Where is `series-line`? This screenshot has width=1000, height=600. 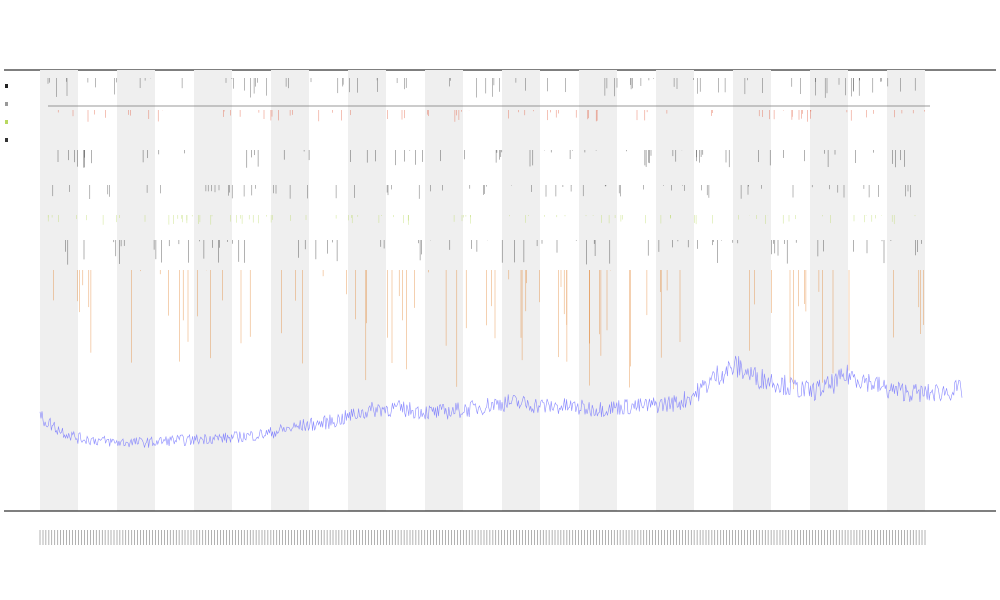 series-line is located at coordinates (501, 401).